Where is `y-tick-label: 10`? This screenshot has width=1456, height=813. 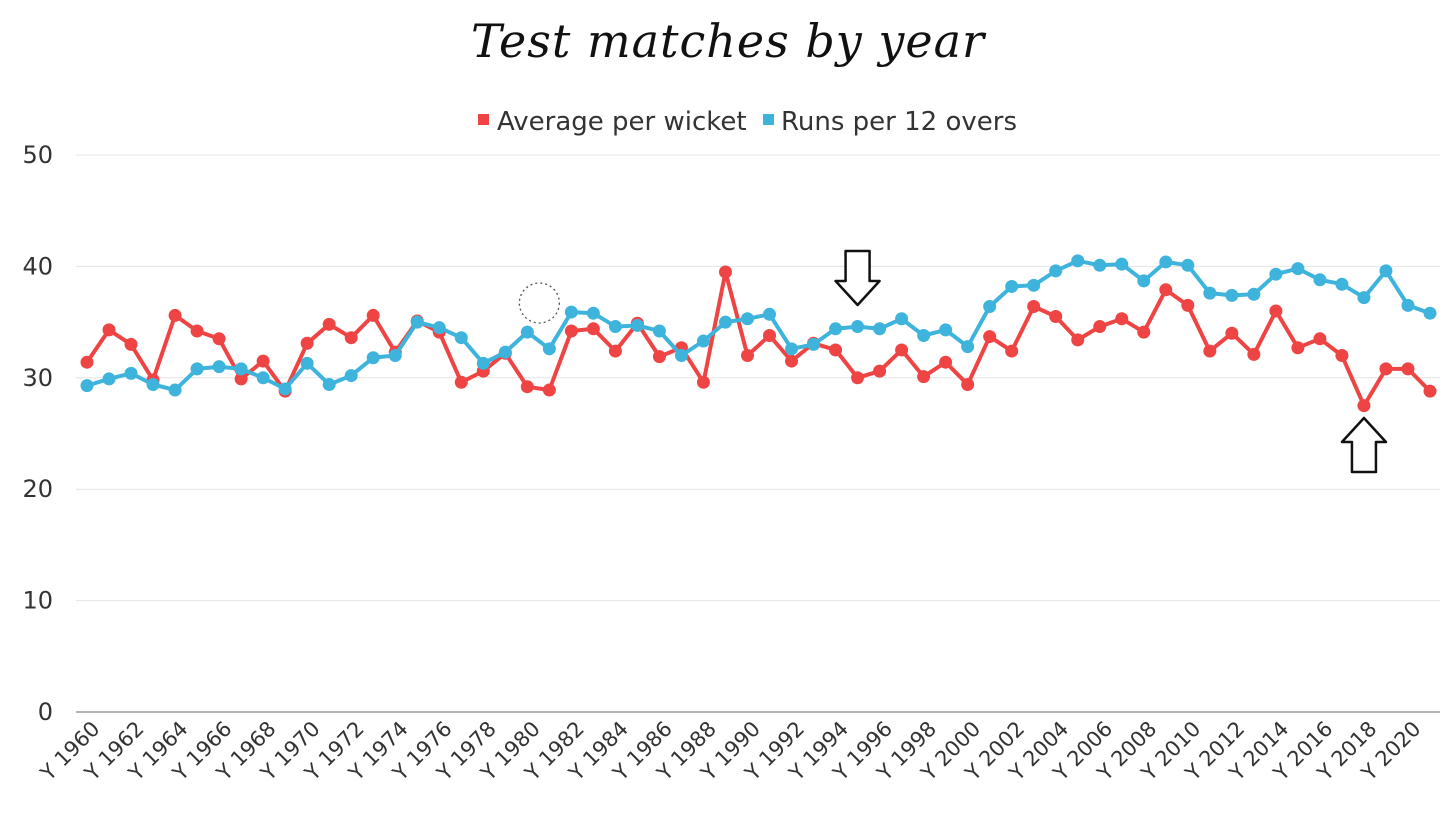 y-tick-label: 10 is located at coordinates (37, 601).